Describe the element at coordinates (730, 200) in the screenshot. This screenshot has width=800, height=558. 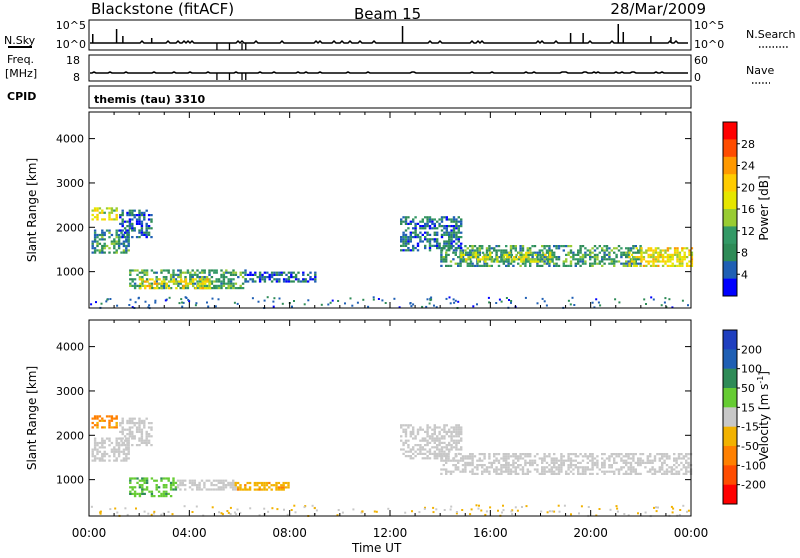
I see `power-colorbar-swatch` at that location.